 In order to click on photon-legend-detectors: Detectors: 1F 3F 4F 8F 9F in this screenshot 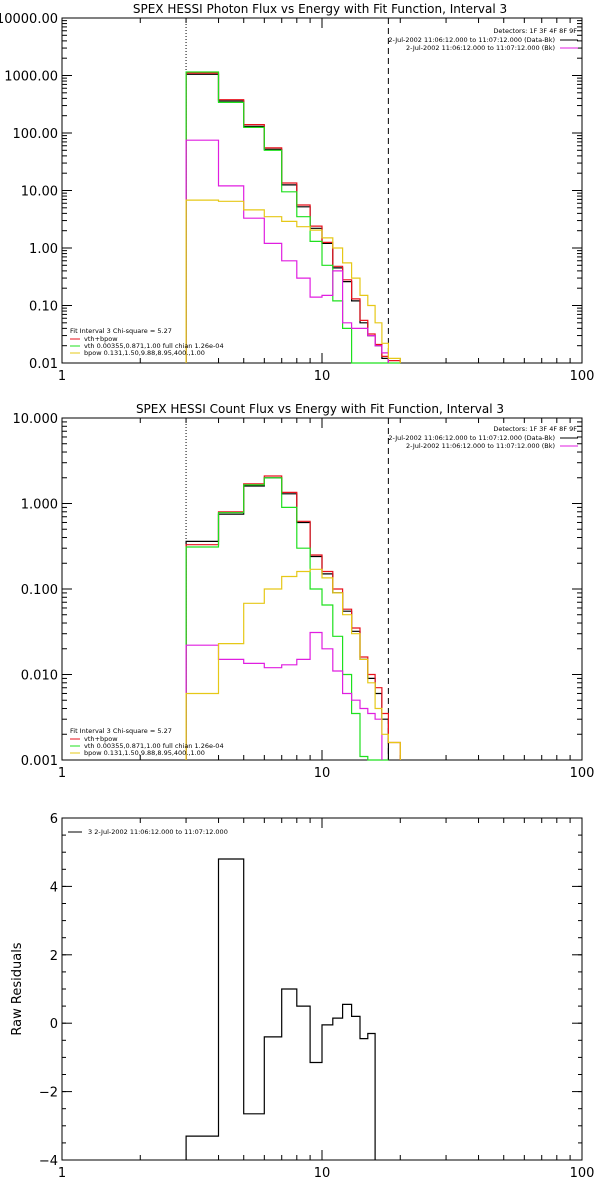, I will do `click(535, 31)`.